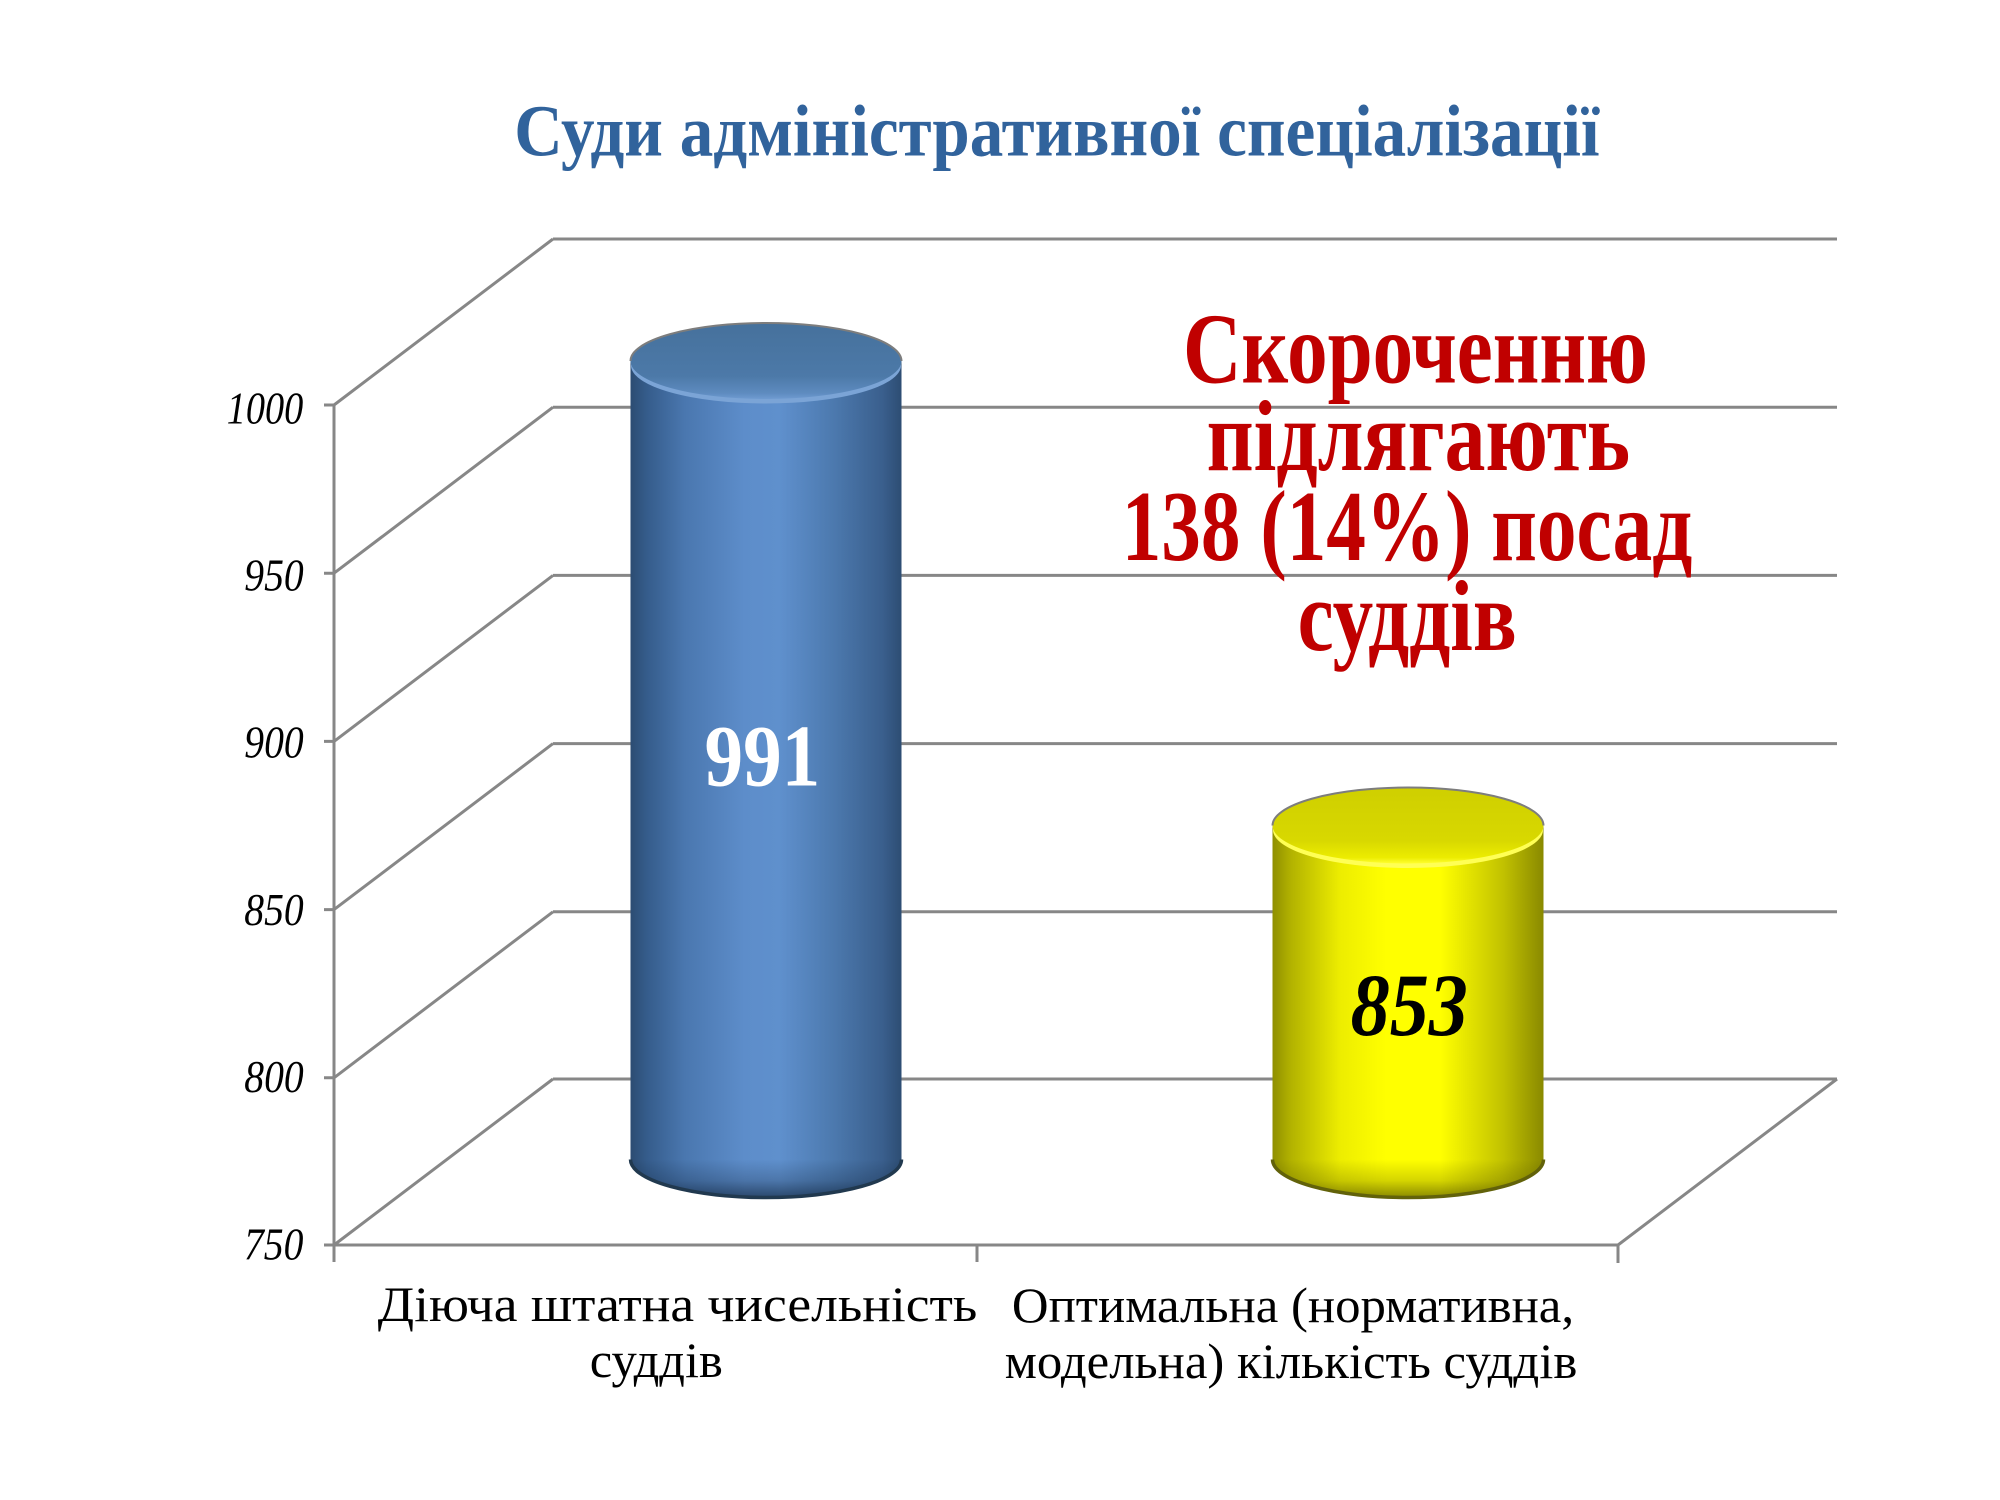 The height and width of the screenshot is (1500, 2000). I want to click on svg-text: 950, so click(273, 576).